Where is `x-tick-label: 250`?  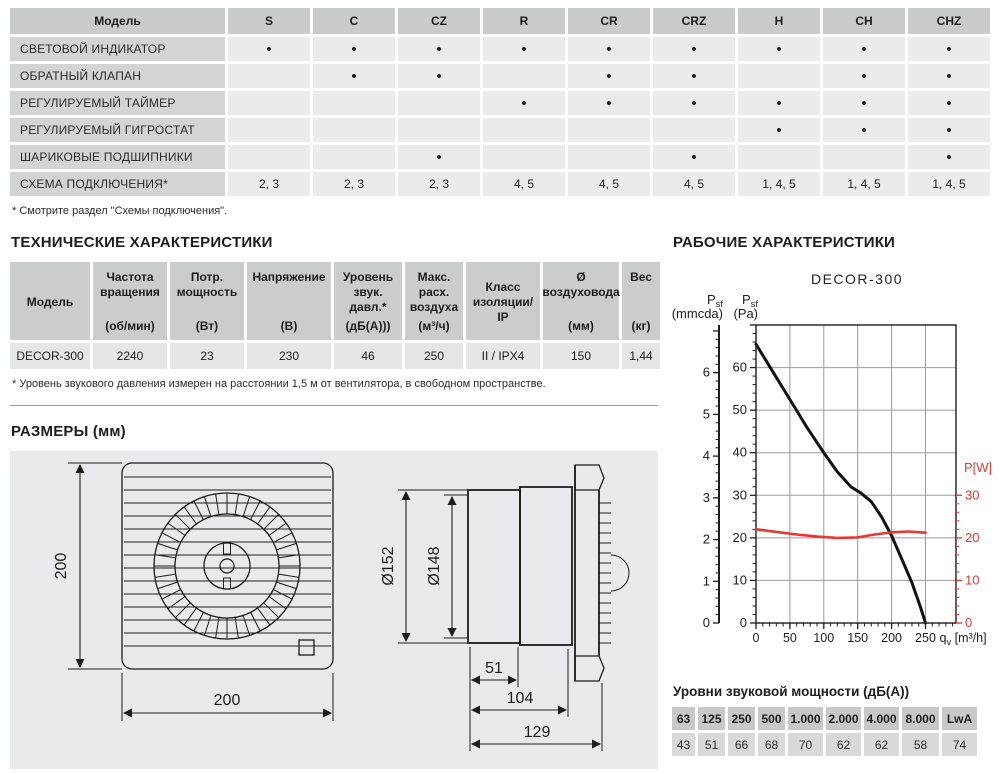
x-tick-label: 250 is located at coordinates (925, 638).